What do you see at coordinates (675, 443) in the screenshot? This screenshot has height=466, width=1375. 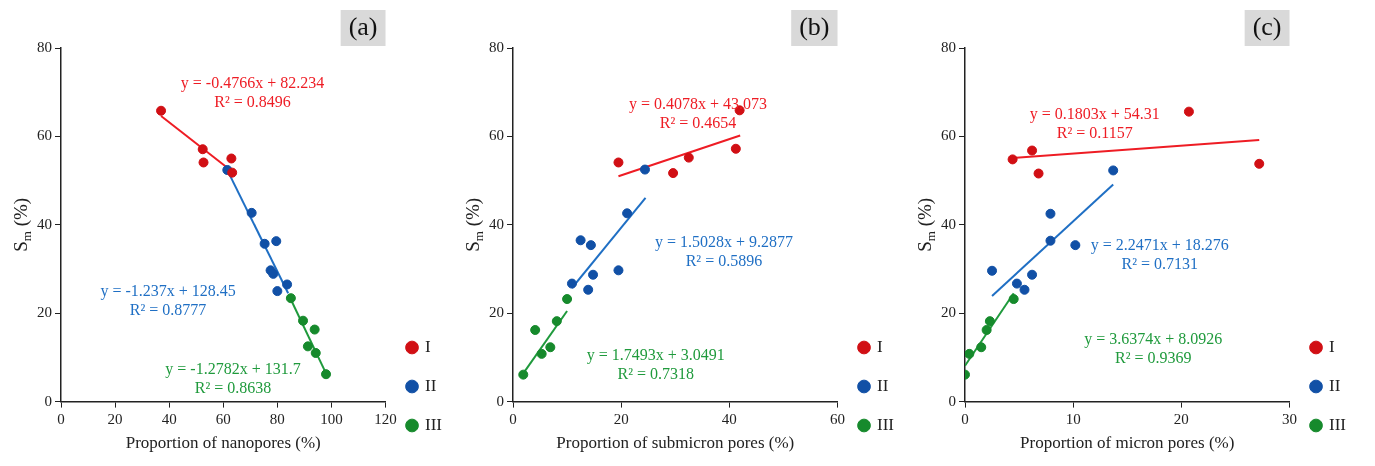 I see `x-axis-title: Proportion of submicron pores (%)` at bounding box center [675, 443].